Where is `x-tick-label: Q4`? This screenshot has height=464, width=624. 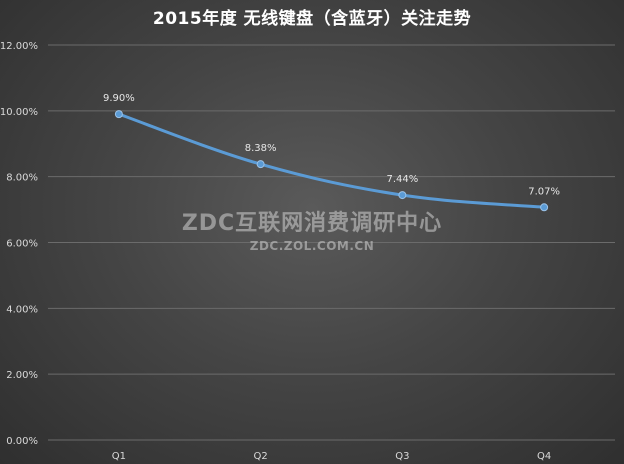 x-tick-label: Q4 is located at coordinates (544, 456).